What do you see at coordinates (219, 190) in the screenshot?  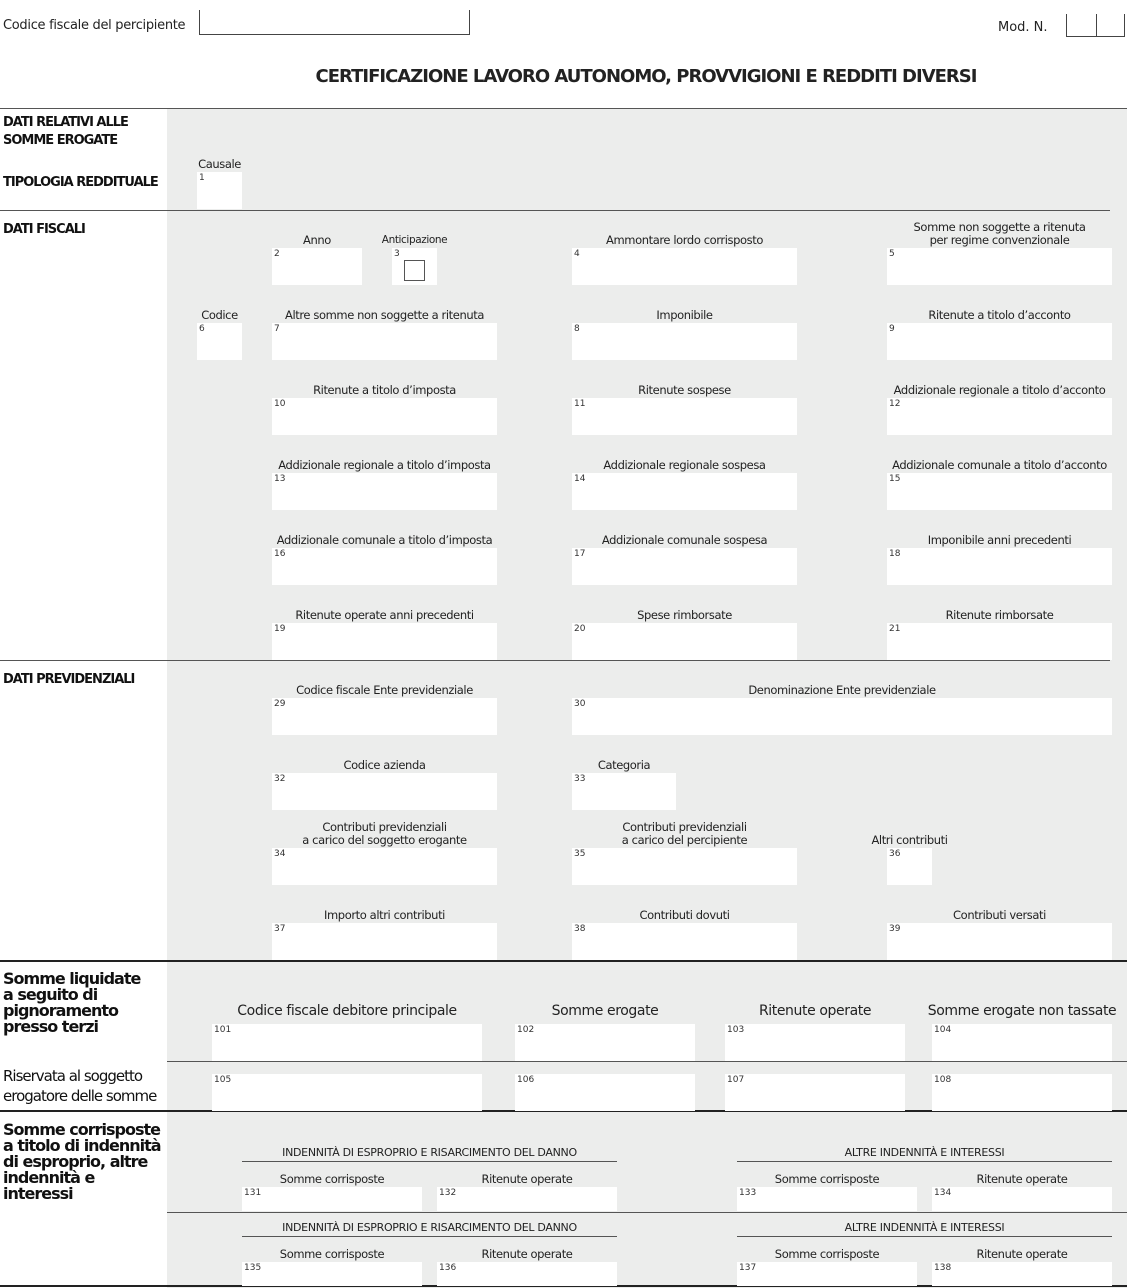 I see `field-1-input: 1` at bounding box center [219, 190].